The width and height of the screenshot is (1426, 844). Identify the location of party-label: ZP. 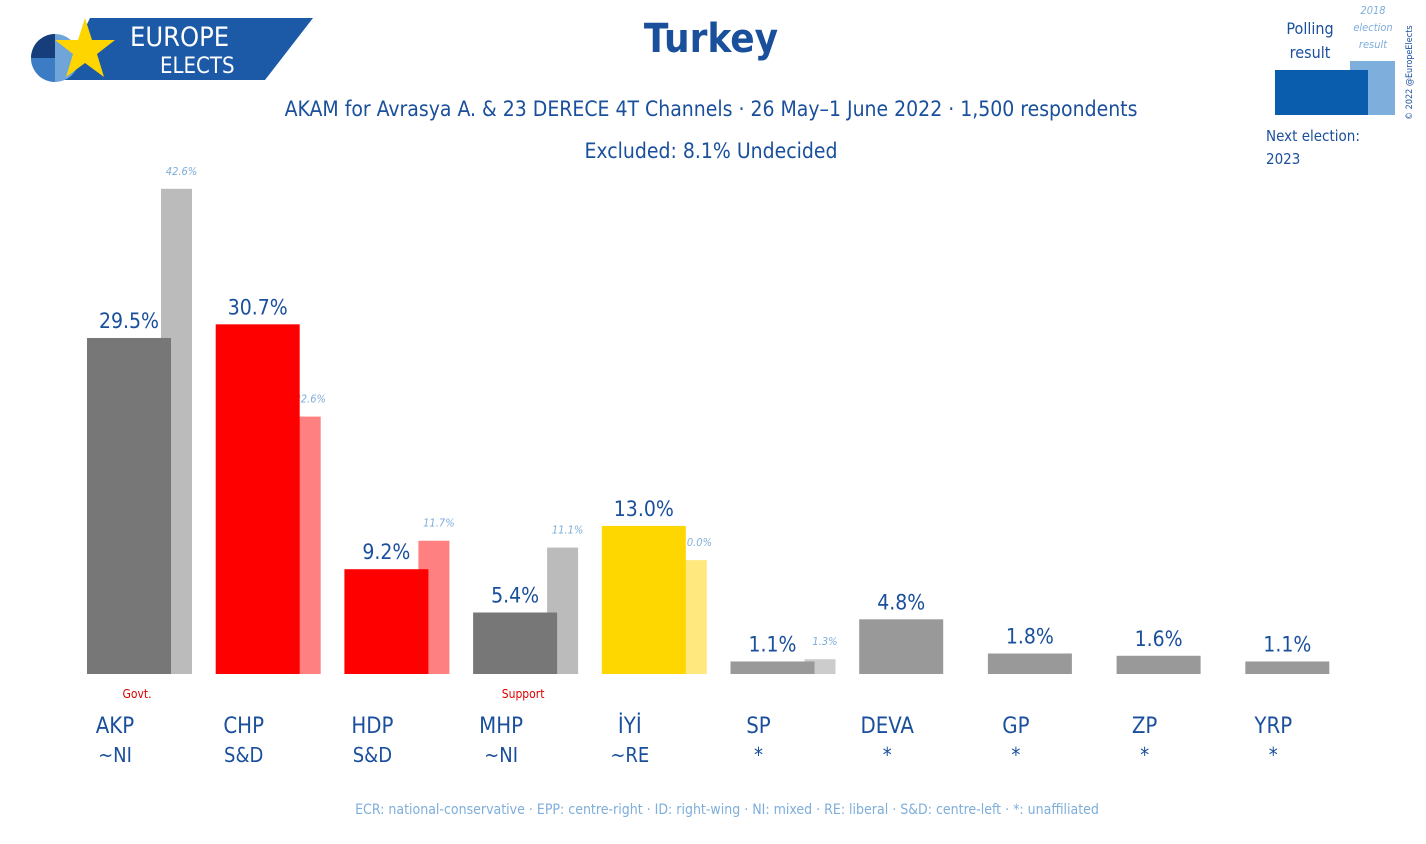
(1145, 726).